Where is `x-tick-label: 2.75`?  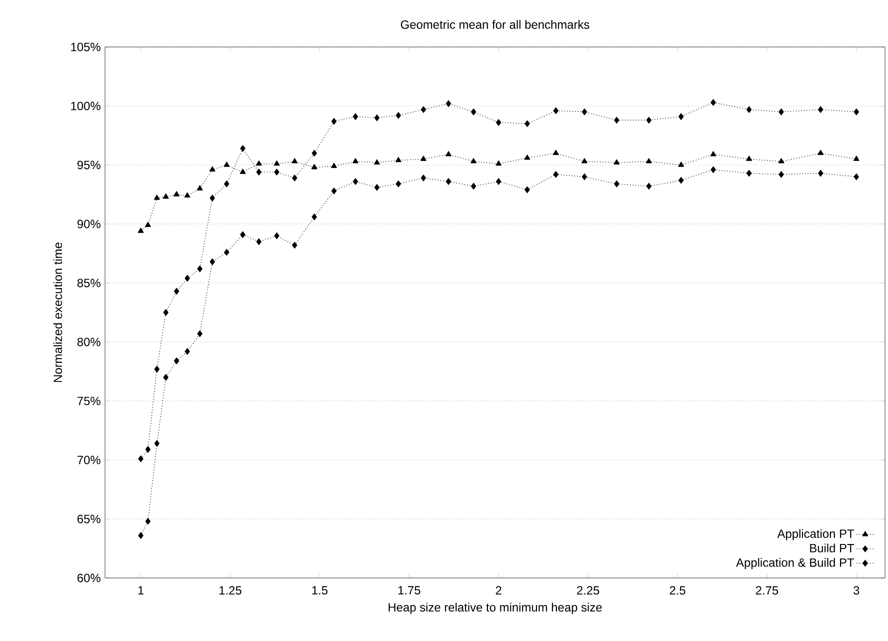
x-tick-label: 2.75 is located at coordinates (767, 590).